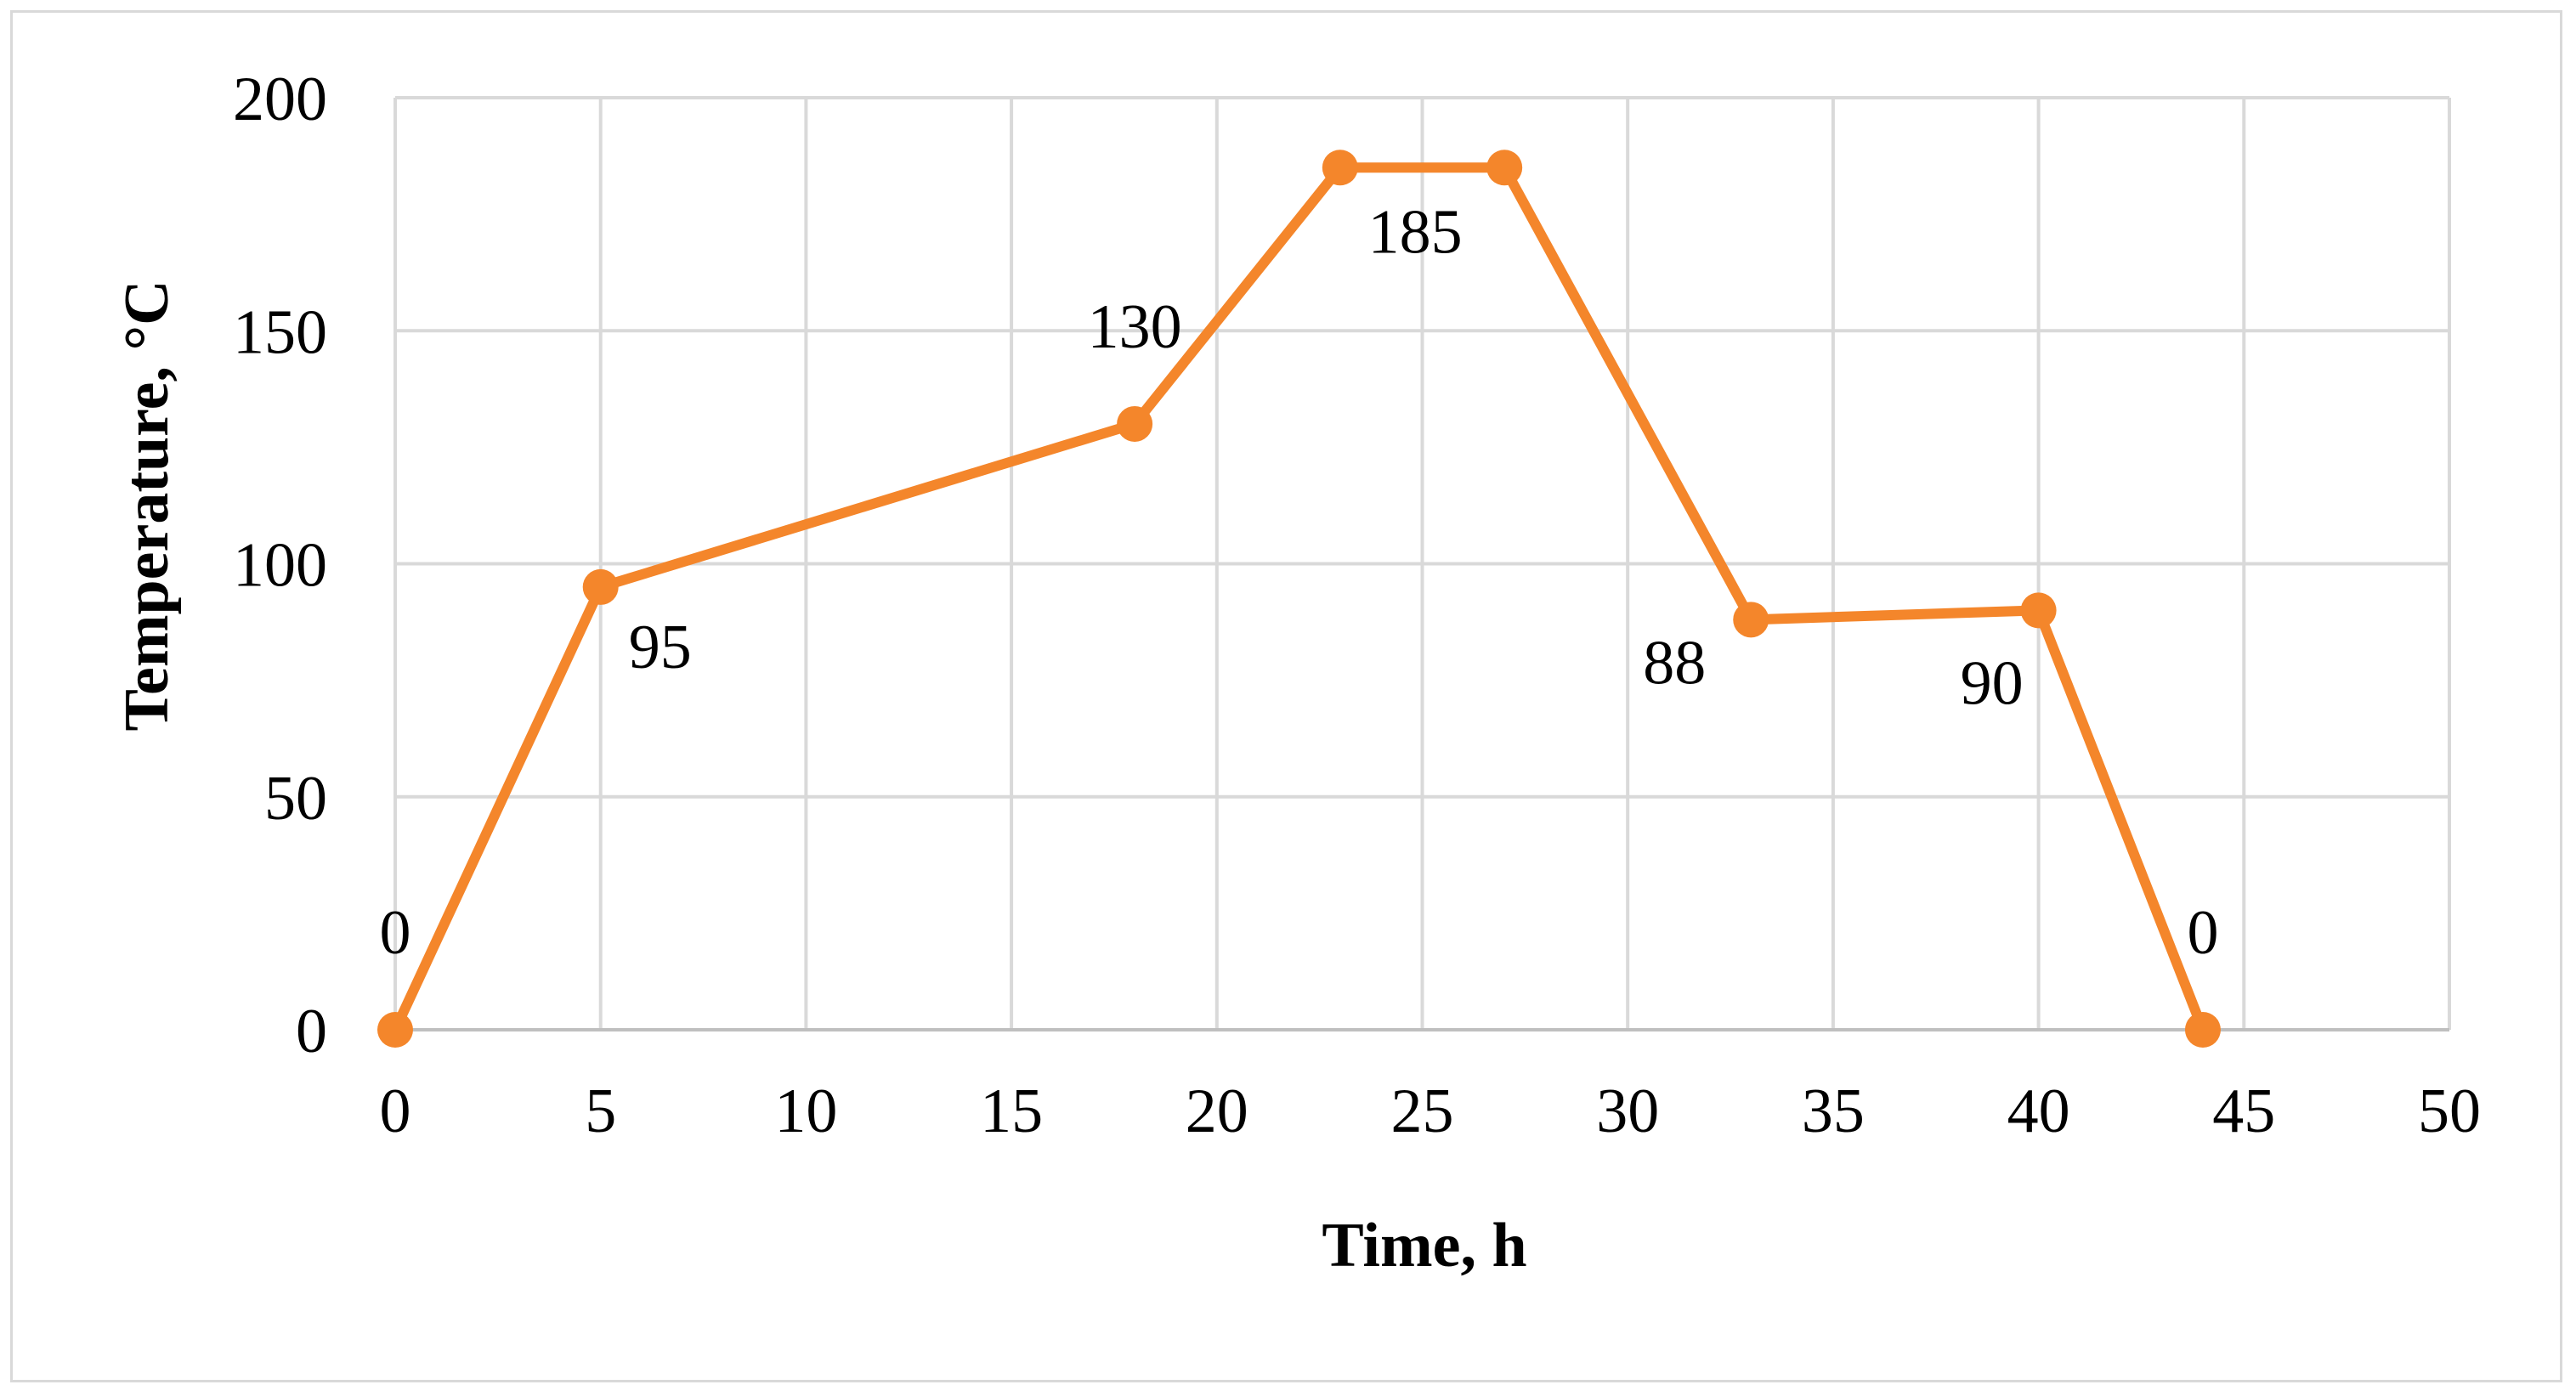 This screenshot has height=1396, width=2576. What do you see at coordinates (395, 1111) in the screenshot?
I see `x-tick-label: 0` at bounding box center [395, 1111].